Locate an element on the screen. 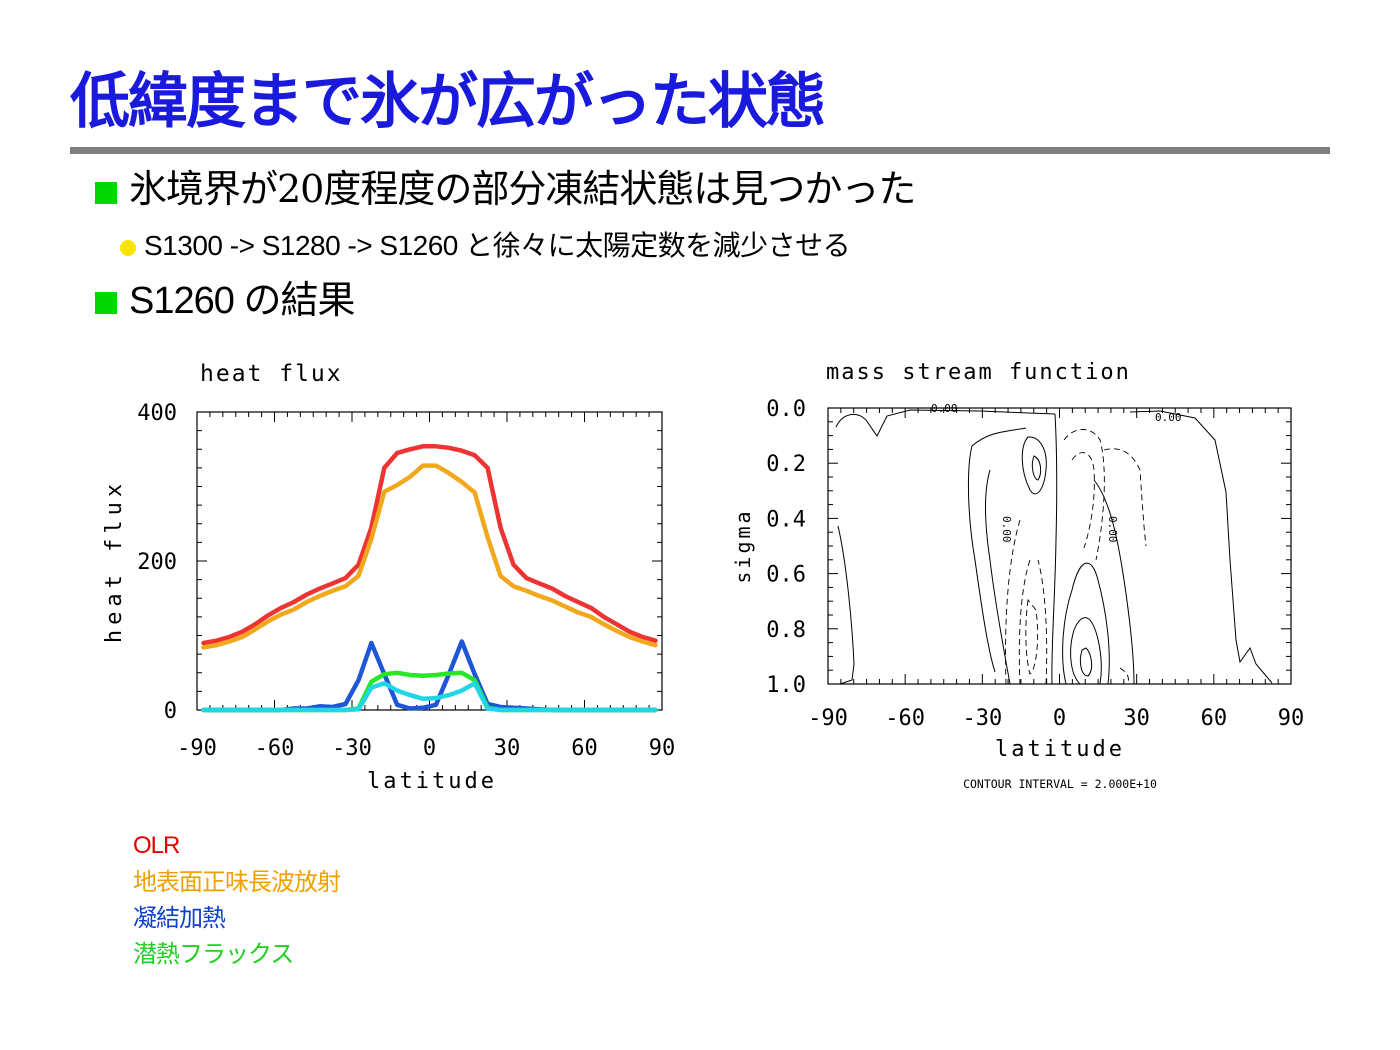 The image size is (1400, 1050). chart2-frame is located at coordinates (1059, 546).